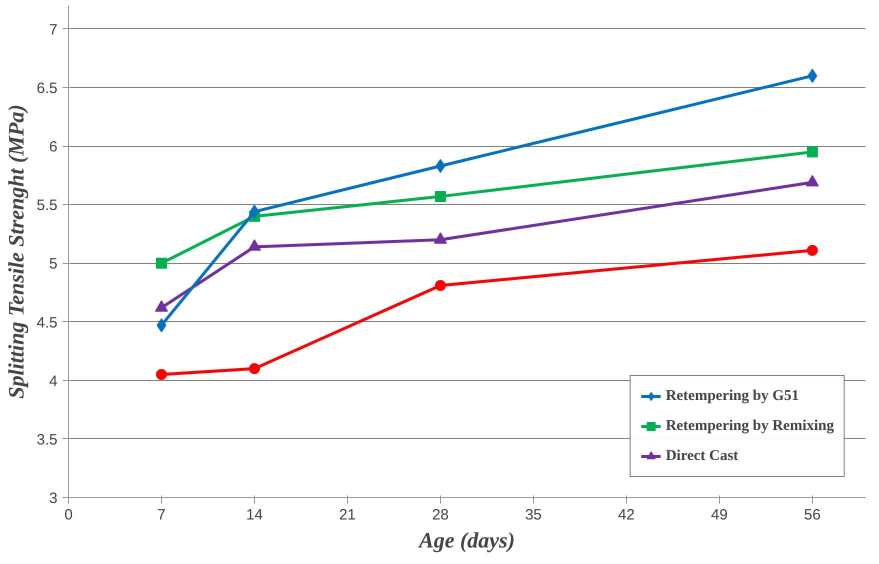 The width and height of the screenshot is (879, 564). Describe the element at coordinates (47, 88) in the screenshot. I see `y-tick-label: 6.5` at that location.